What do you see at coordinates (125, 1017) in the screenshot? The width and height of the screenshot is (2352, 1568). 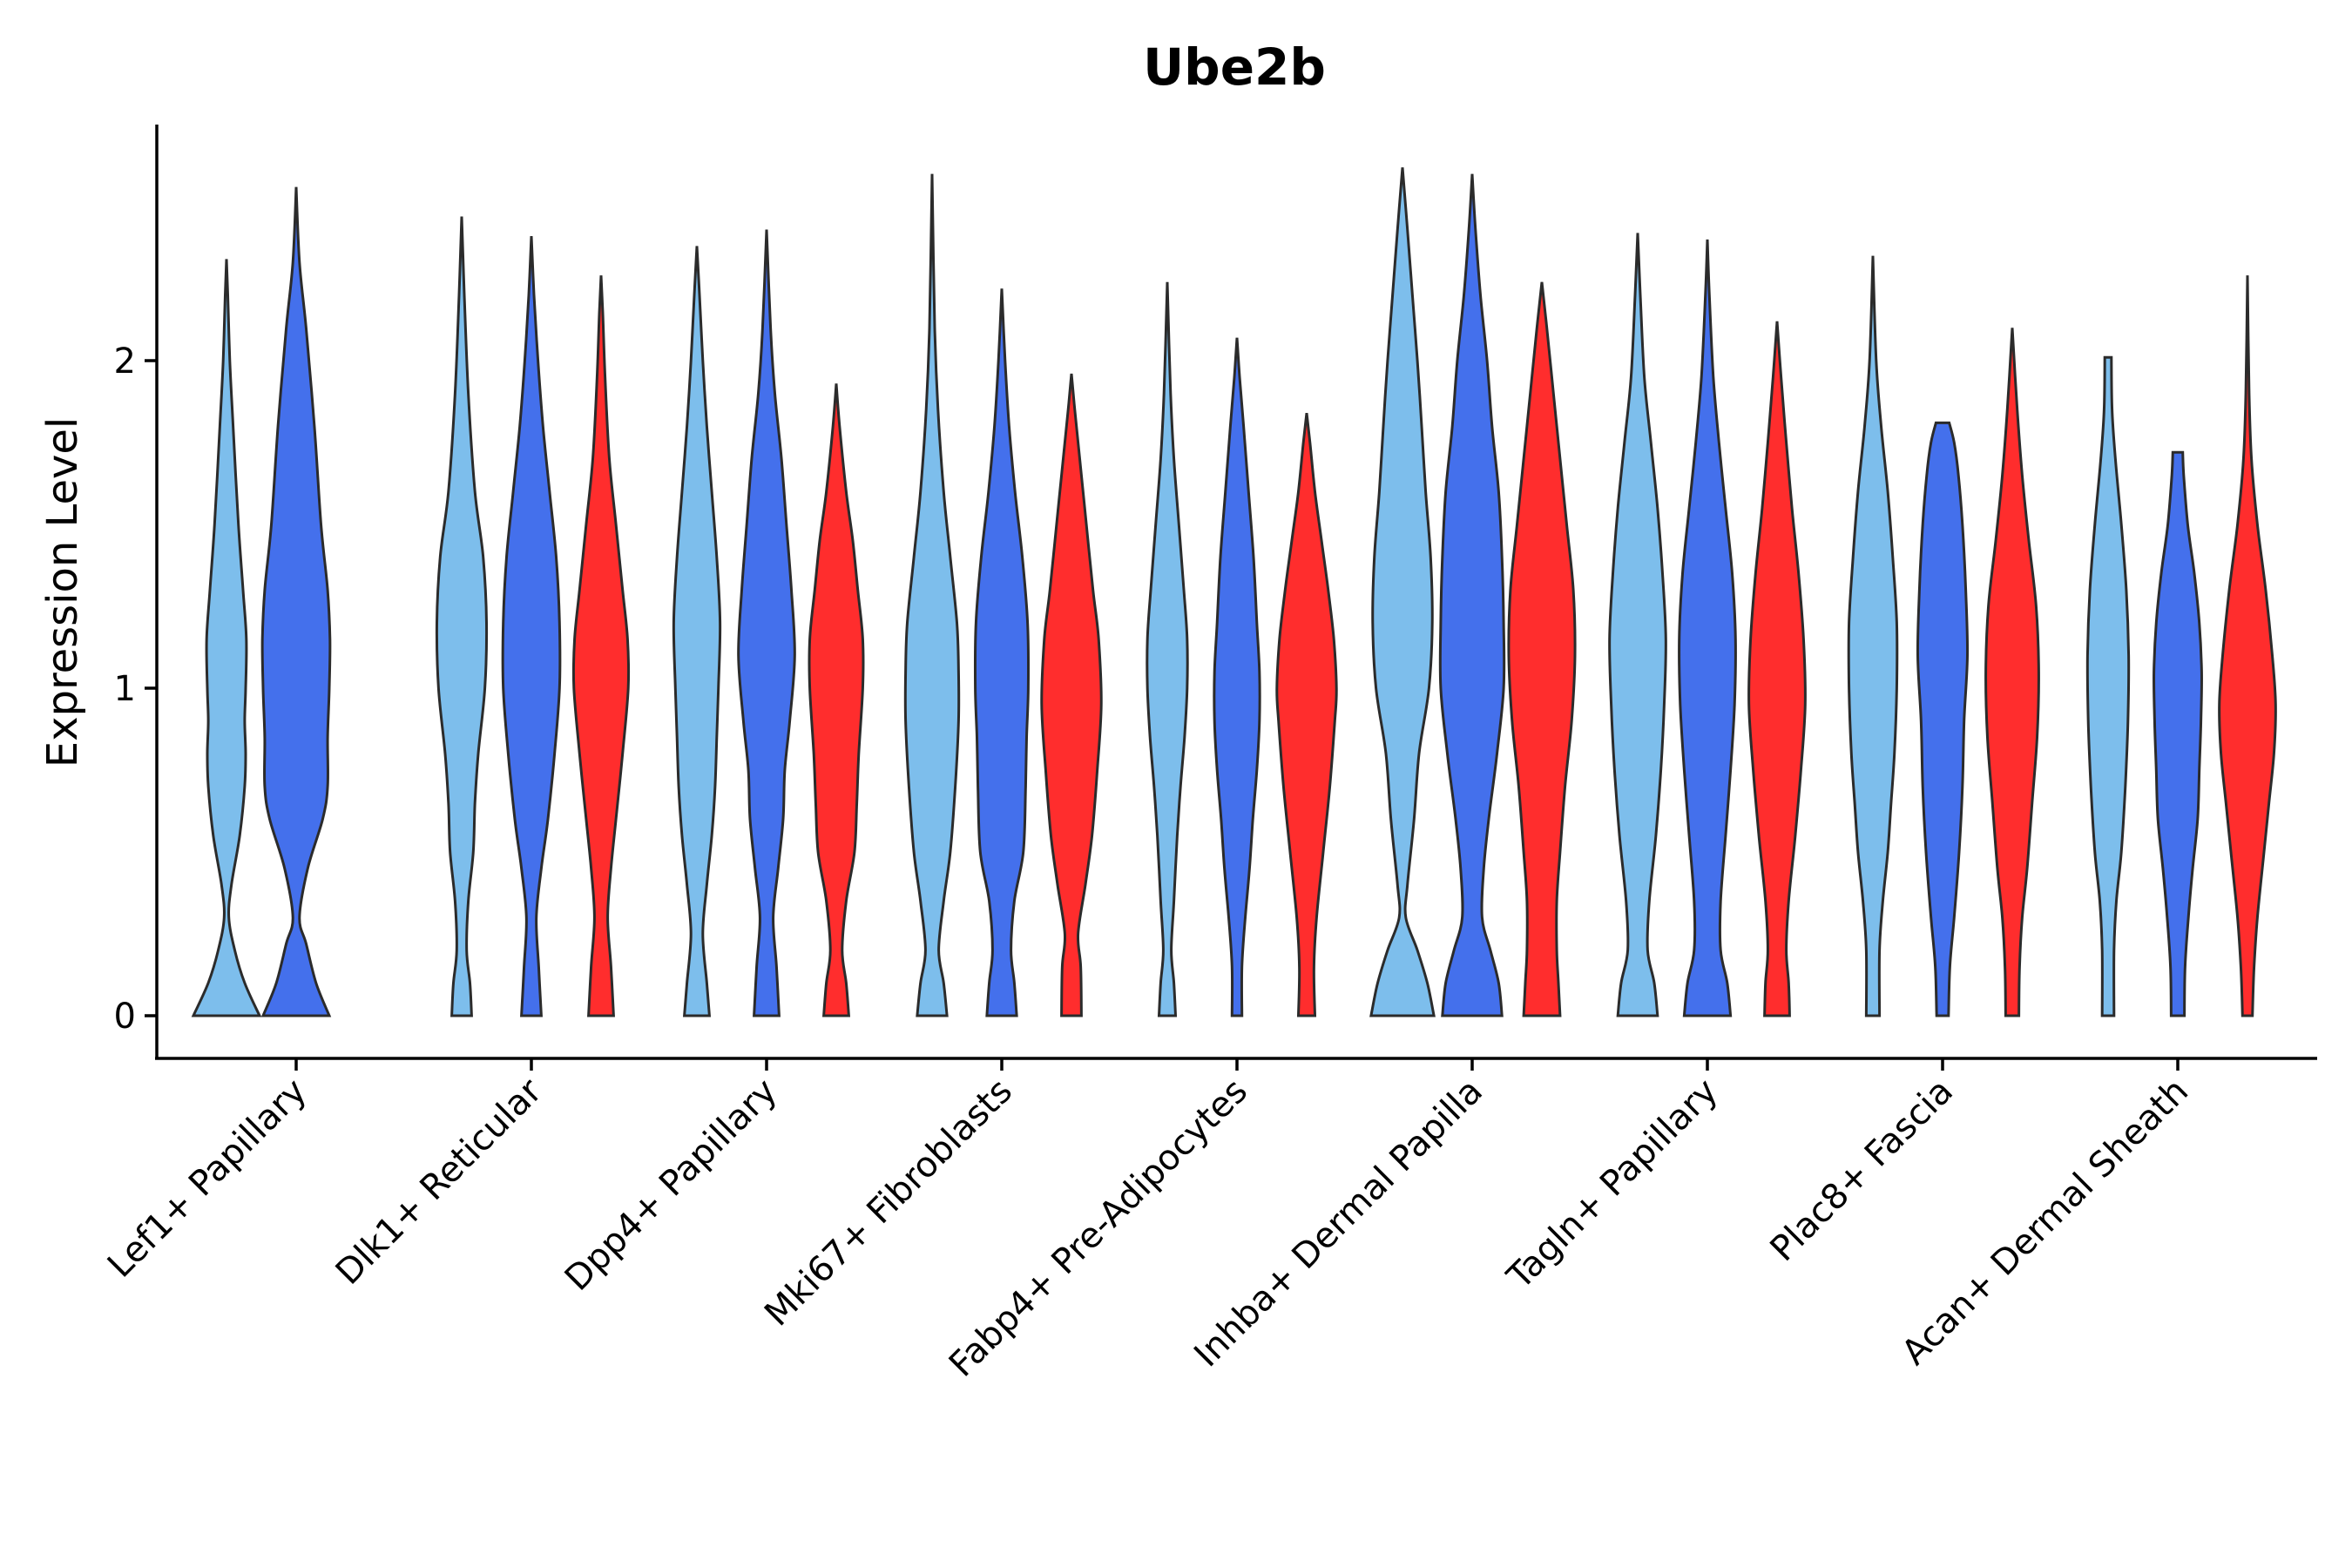 I see `y-tick-label-0: 0` at bounding box center [125, 1017].